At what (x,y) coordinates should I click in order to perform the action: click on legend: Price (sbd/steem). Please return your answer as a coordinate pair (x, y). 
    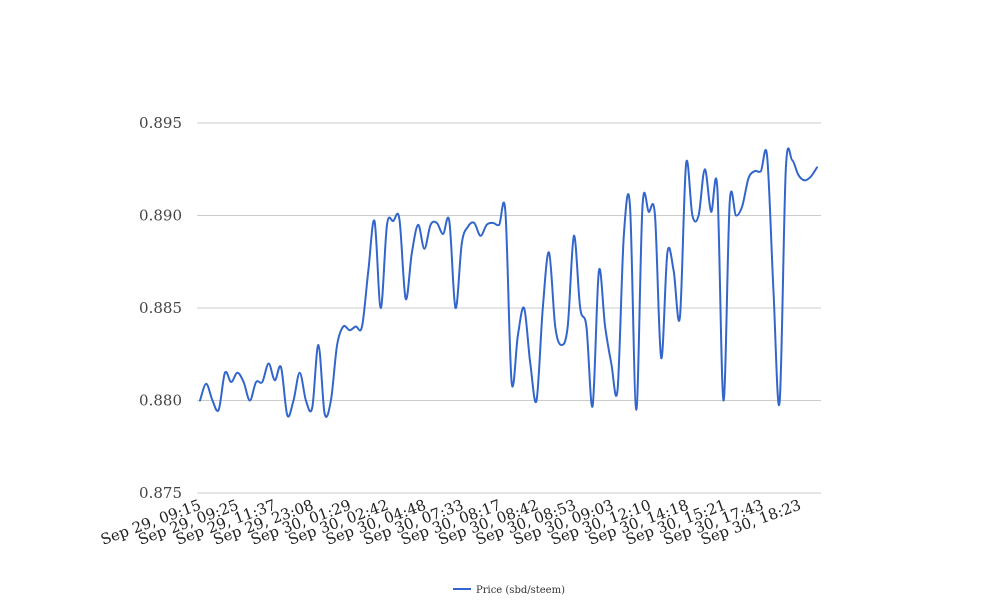
    Looking at the image, I should click on (509, 590).